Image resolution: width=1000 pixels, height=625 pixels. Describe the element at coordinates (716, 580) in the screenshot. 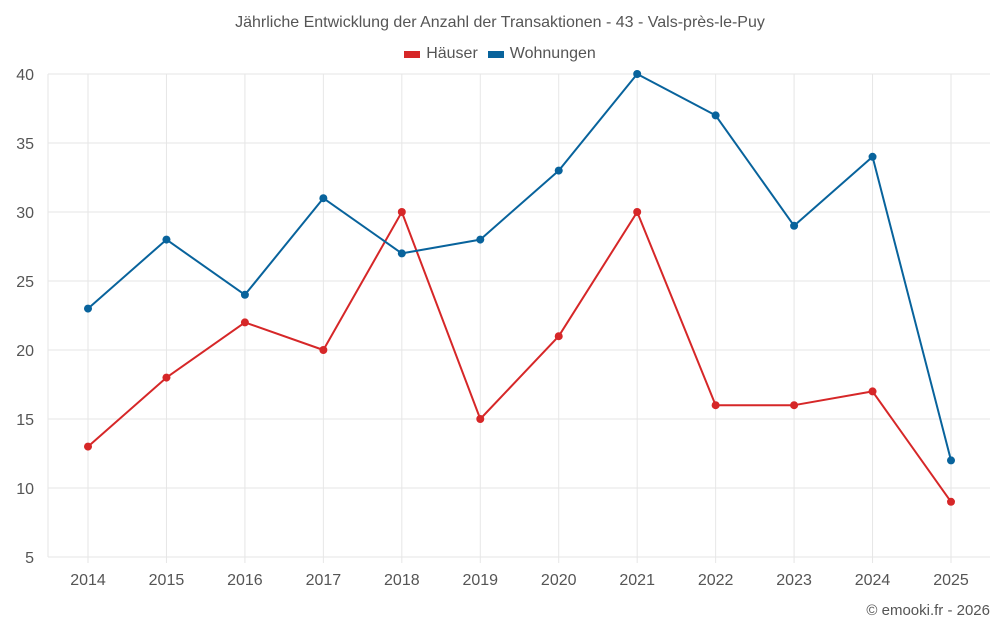

I see `x-tick-label: 2022` at that location.